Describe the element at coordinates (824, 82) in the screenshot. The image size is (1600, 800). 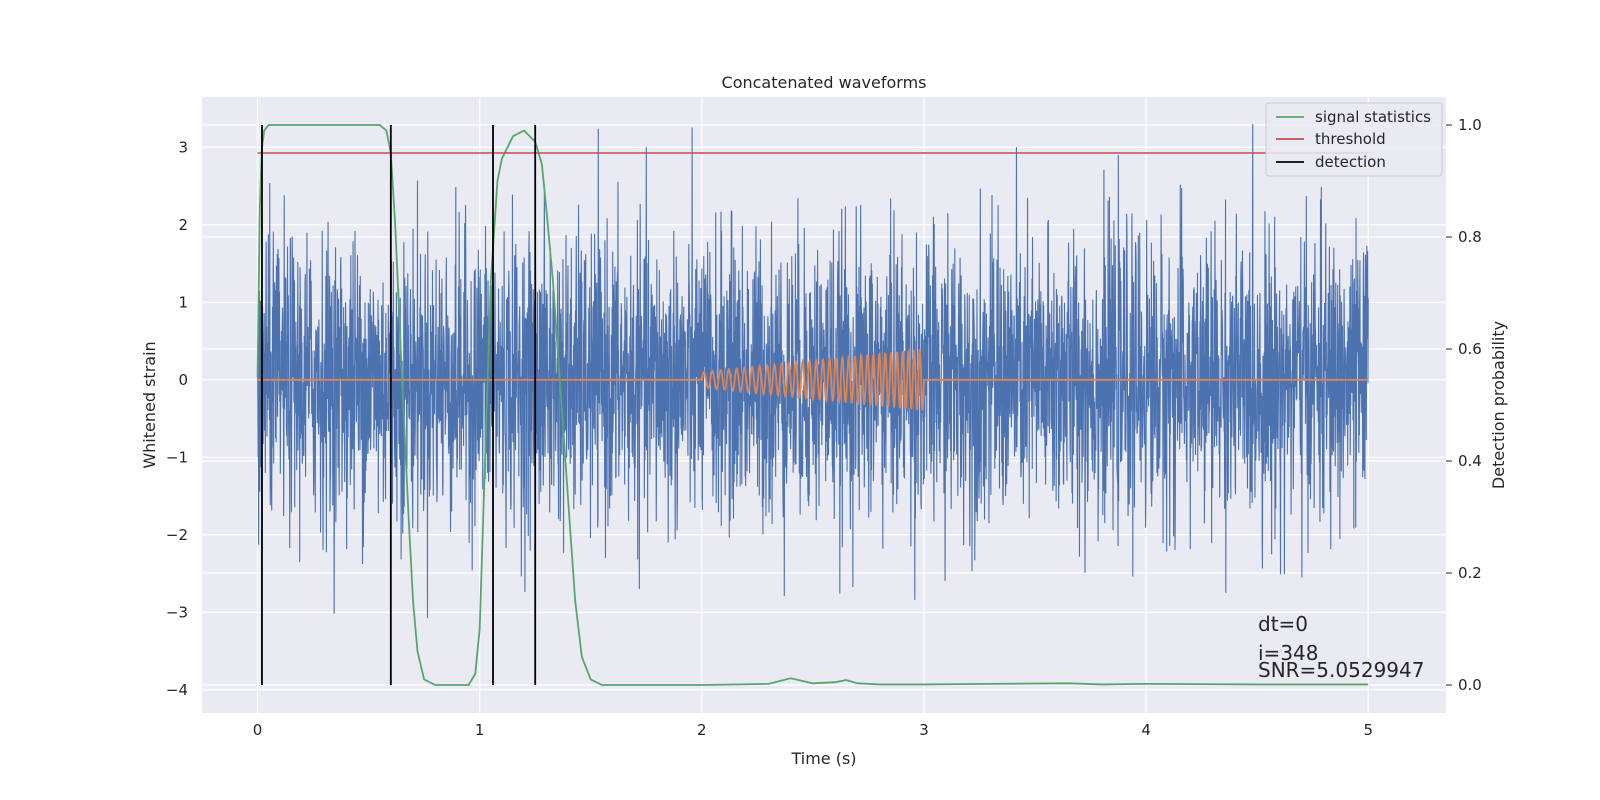
I see `chart-title: Concatenated waveforms` at that location.